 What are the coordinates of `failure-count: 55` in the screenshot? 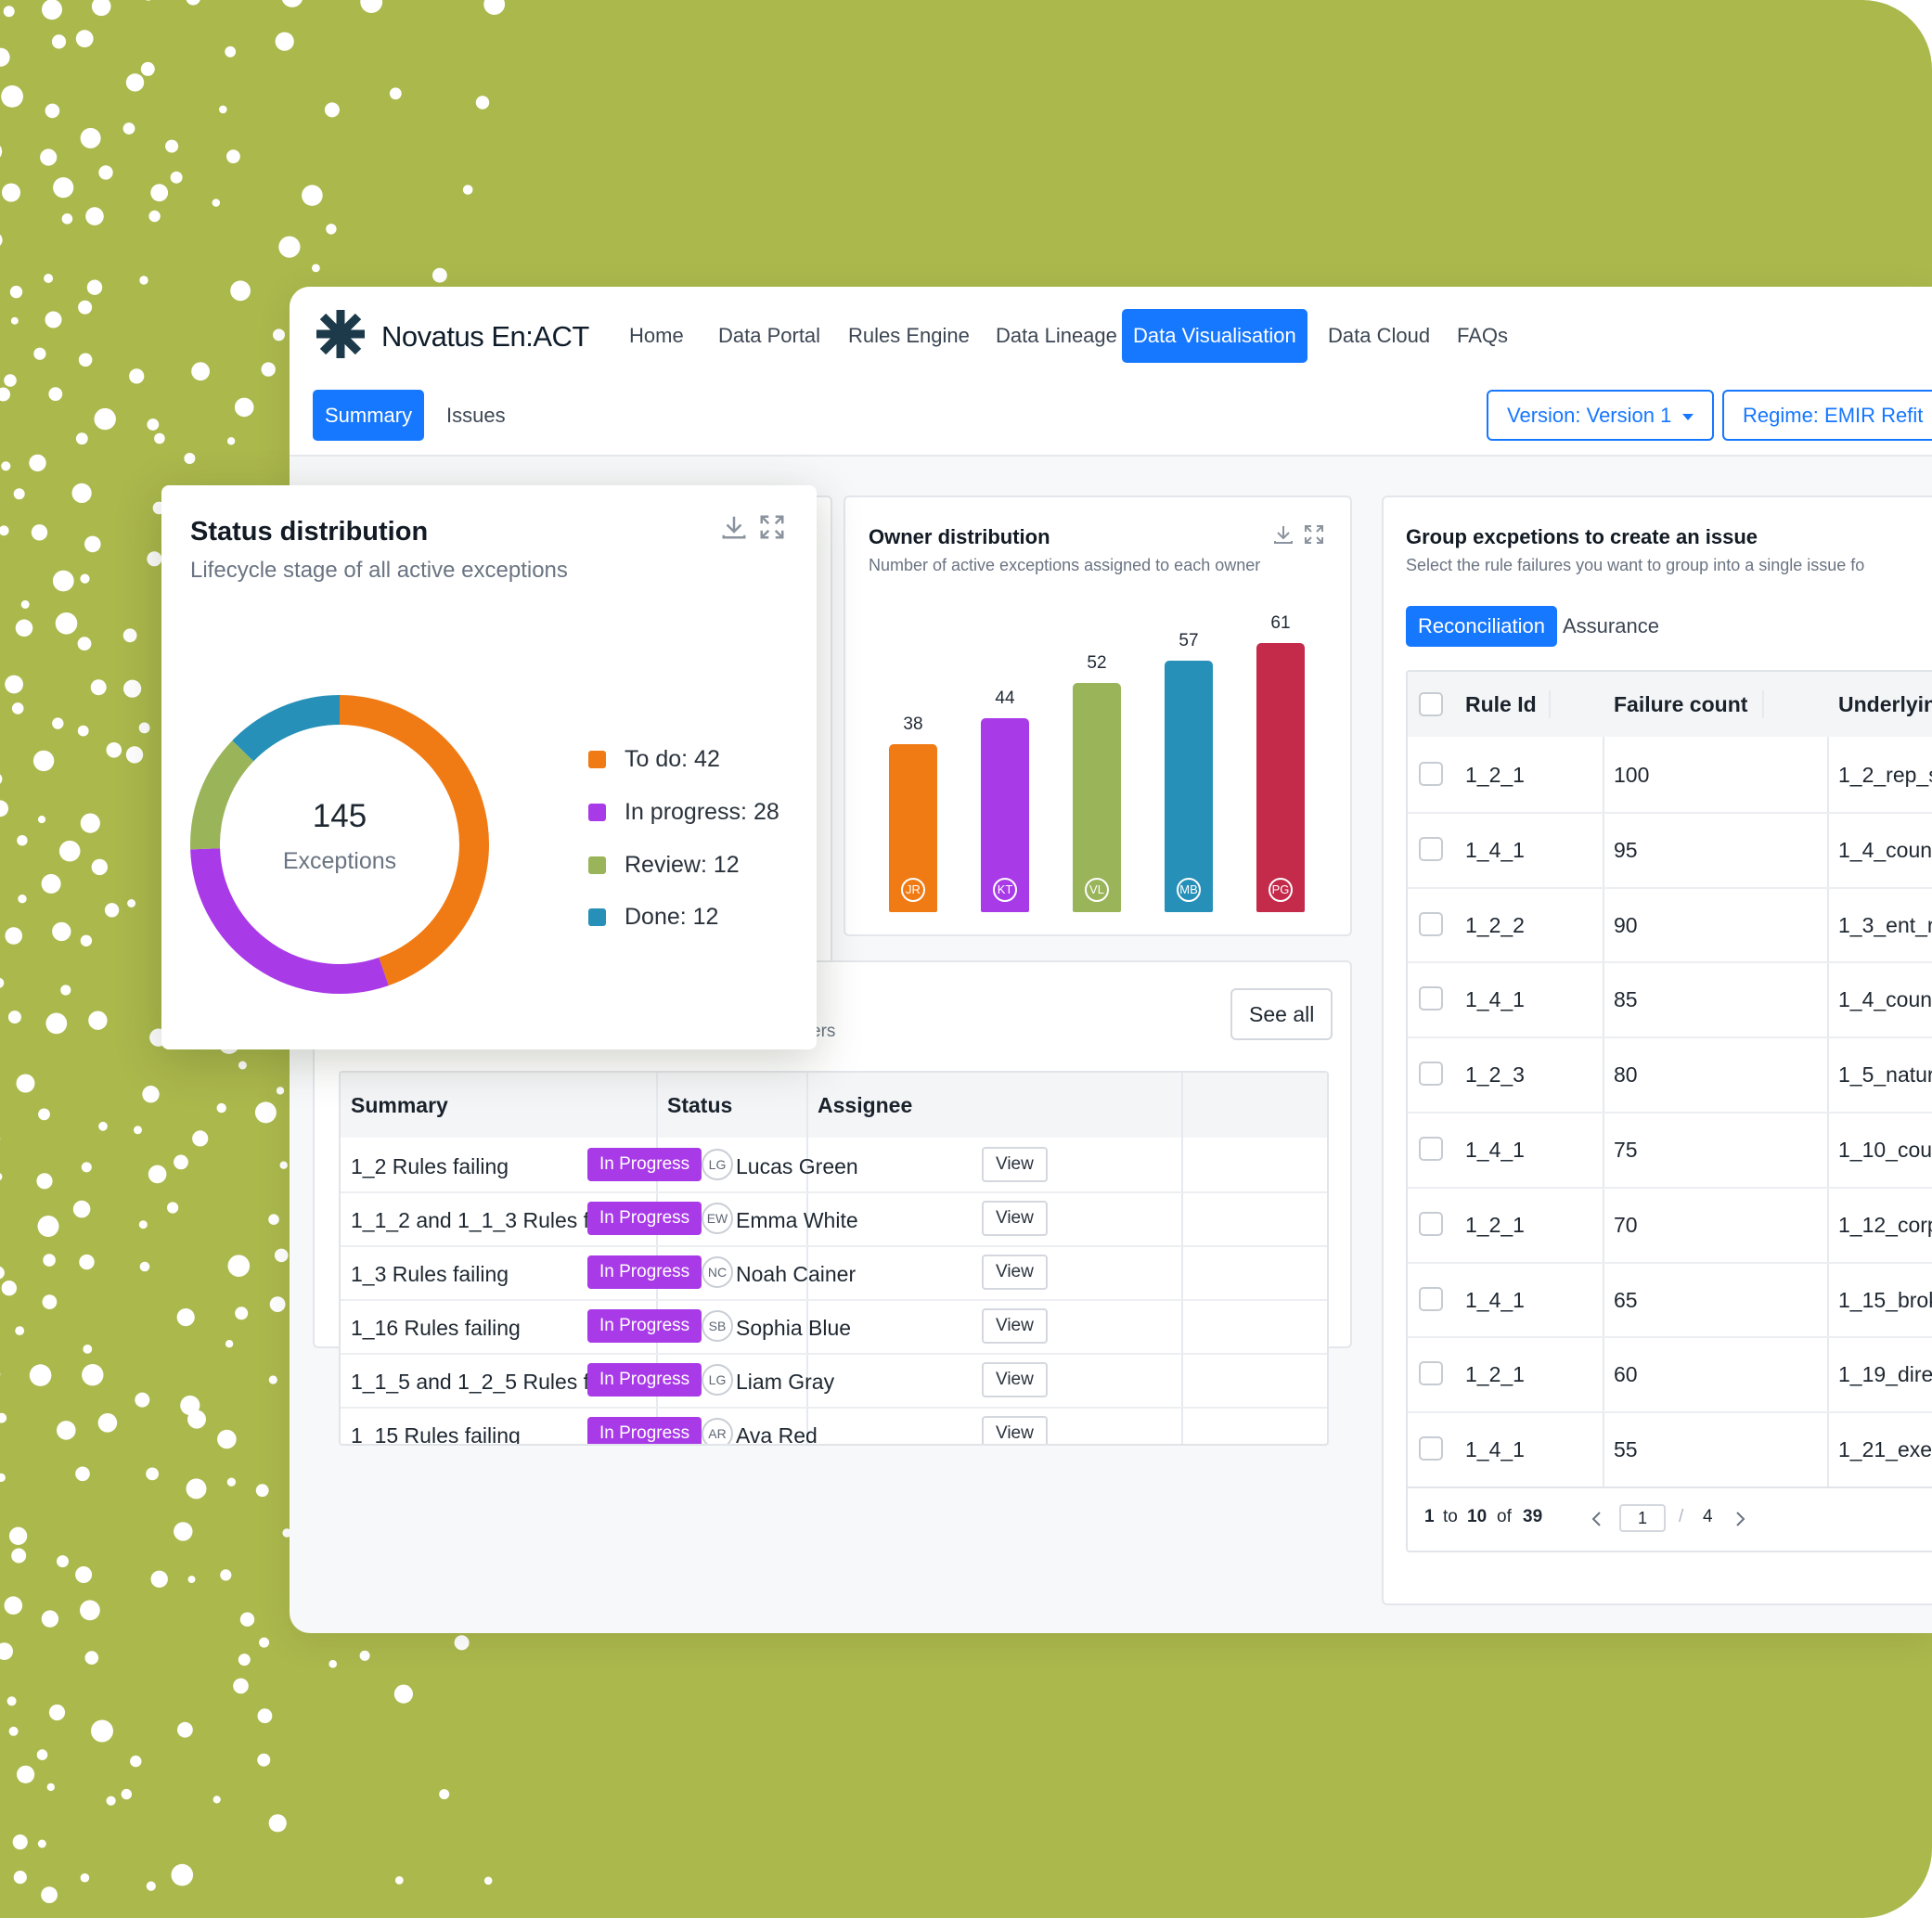 It's located at (1626, 1449).